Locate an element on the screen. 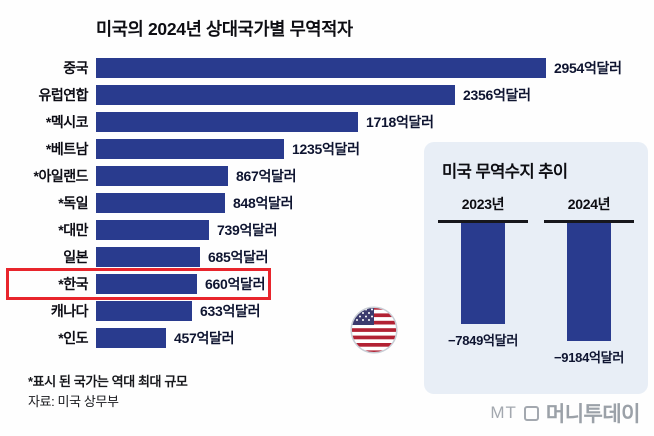 The height and width of the screenshot is (436, 654). value-label: 1718억달러 is located at coordinates (400, 122).